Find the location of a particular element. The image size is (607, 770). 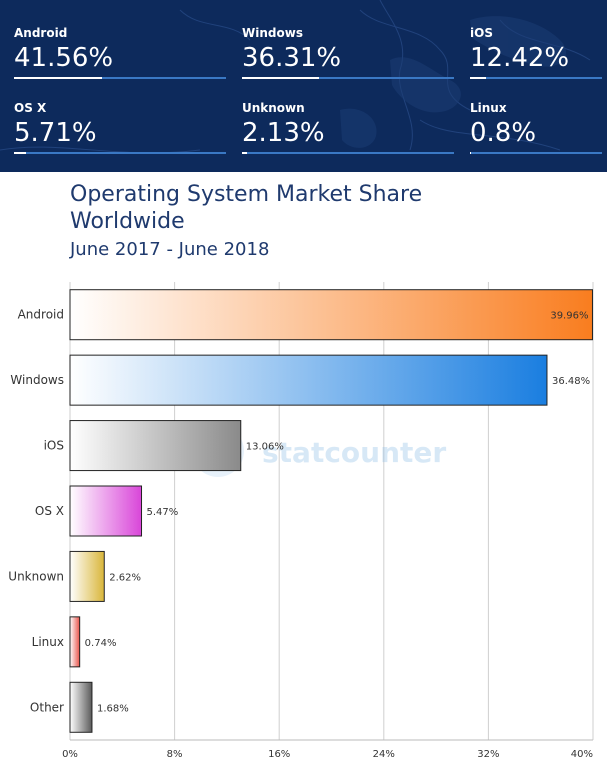

x-tick-label: 16% is located at coordinates (279, 754).